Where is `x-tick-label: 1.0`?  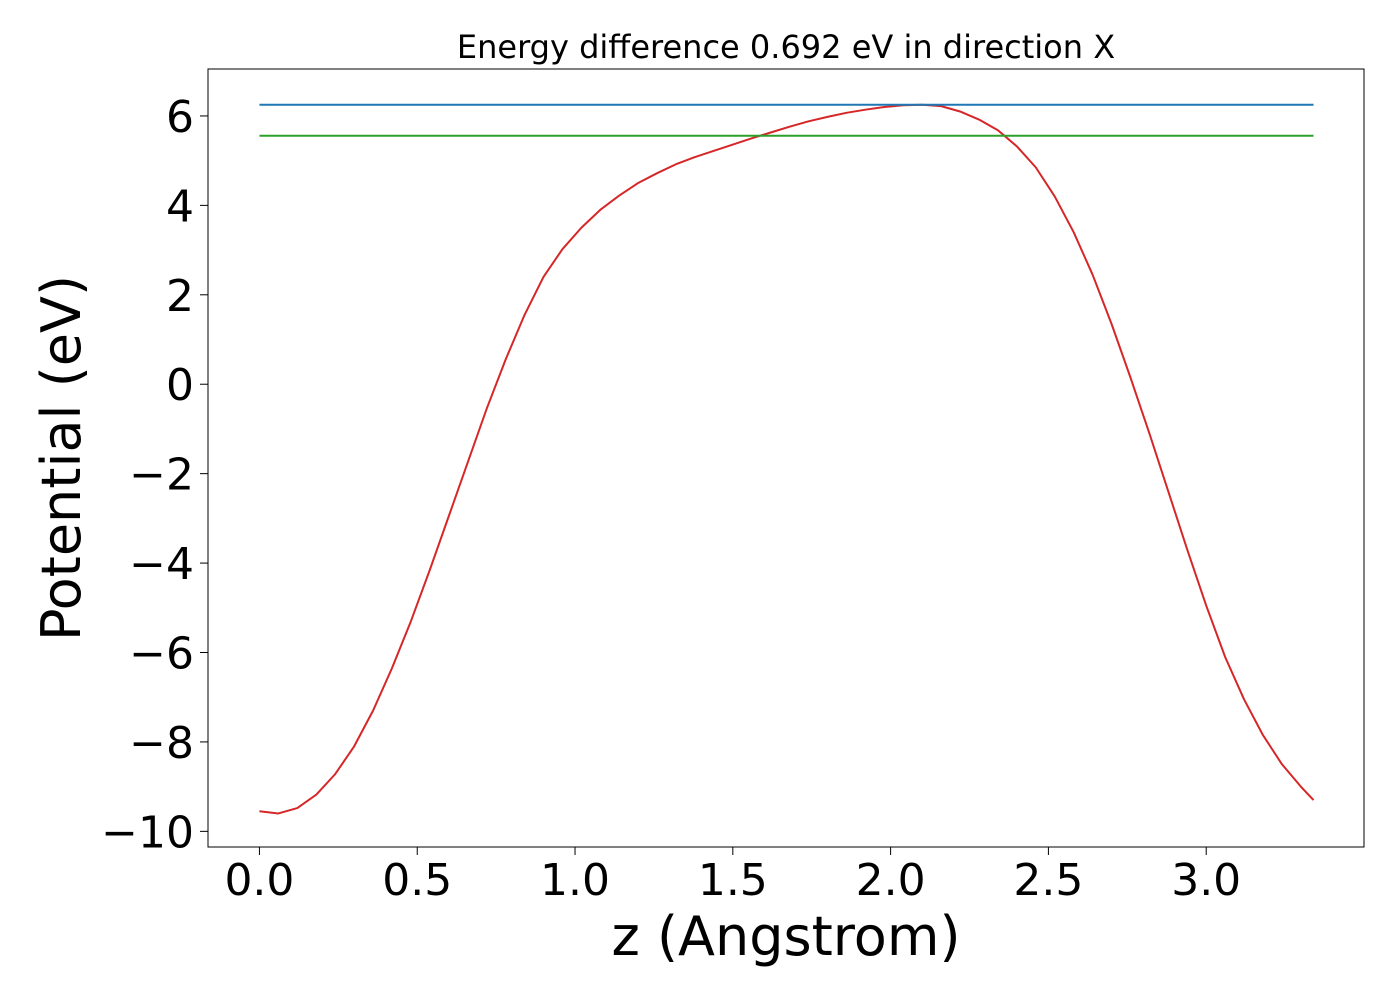
x-tick-label: 1.0 is located at coordinates (575, 880).